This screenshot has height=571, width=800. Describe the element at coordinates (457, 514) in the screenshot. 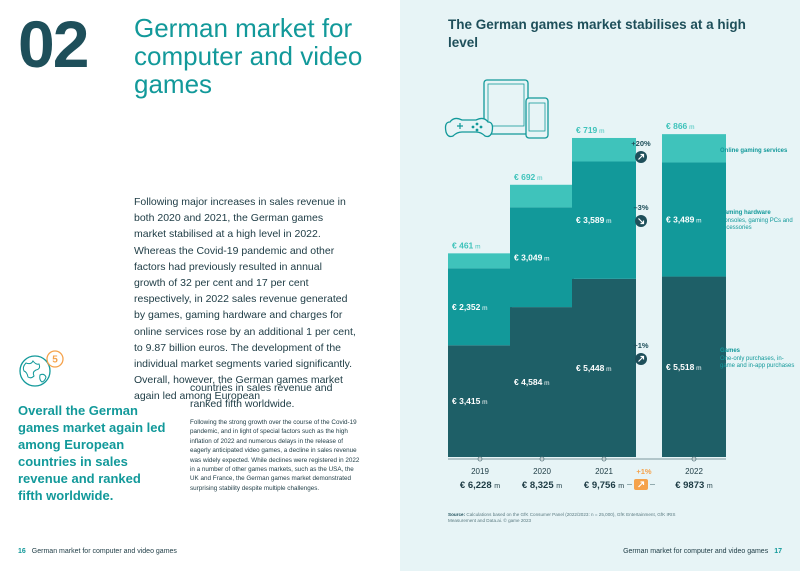

I see `source-label: Source:` at that location.